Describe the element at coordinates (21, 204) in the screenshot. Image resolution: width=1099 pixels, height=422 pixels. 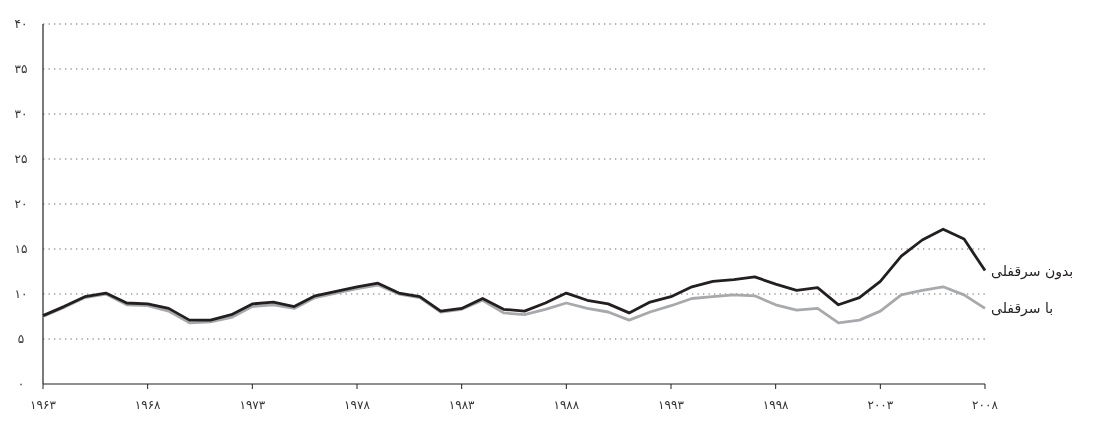
I see `y-tick-label: ۲۰` at that location.